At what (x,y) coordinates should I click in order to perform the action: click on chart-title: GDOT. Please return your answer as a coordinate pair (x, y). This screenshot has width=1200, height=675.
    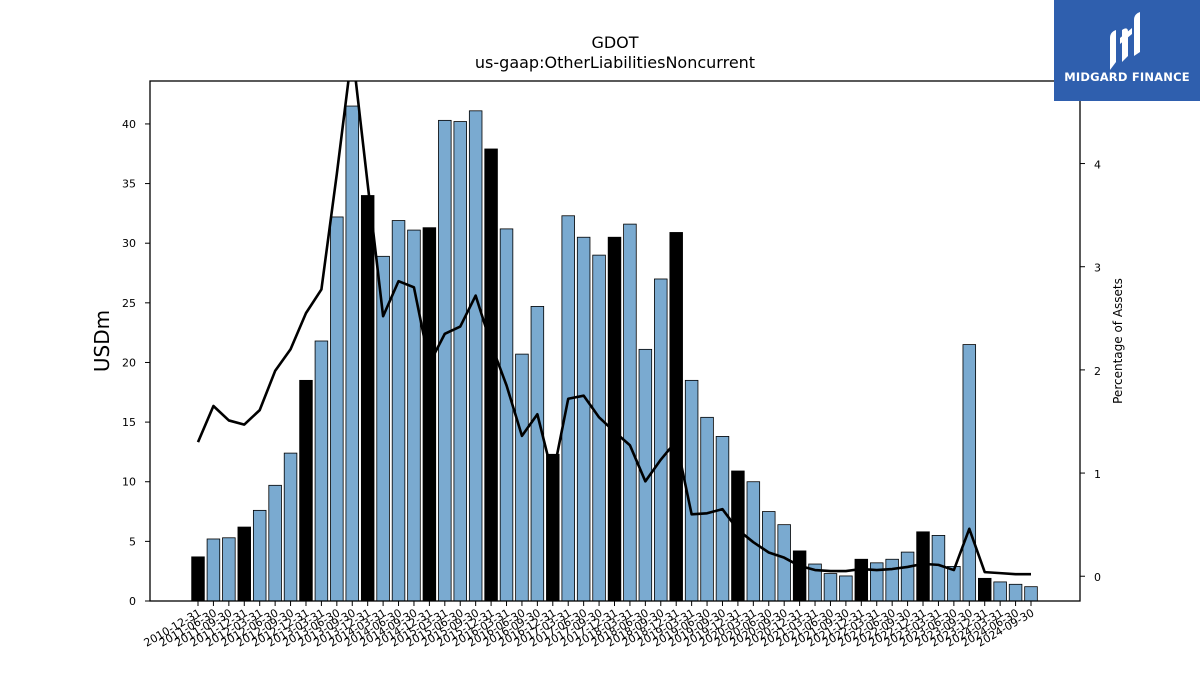
    Looking at the image, I should click on (614, 42).